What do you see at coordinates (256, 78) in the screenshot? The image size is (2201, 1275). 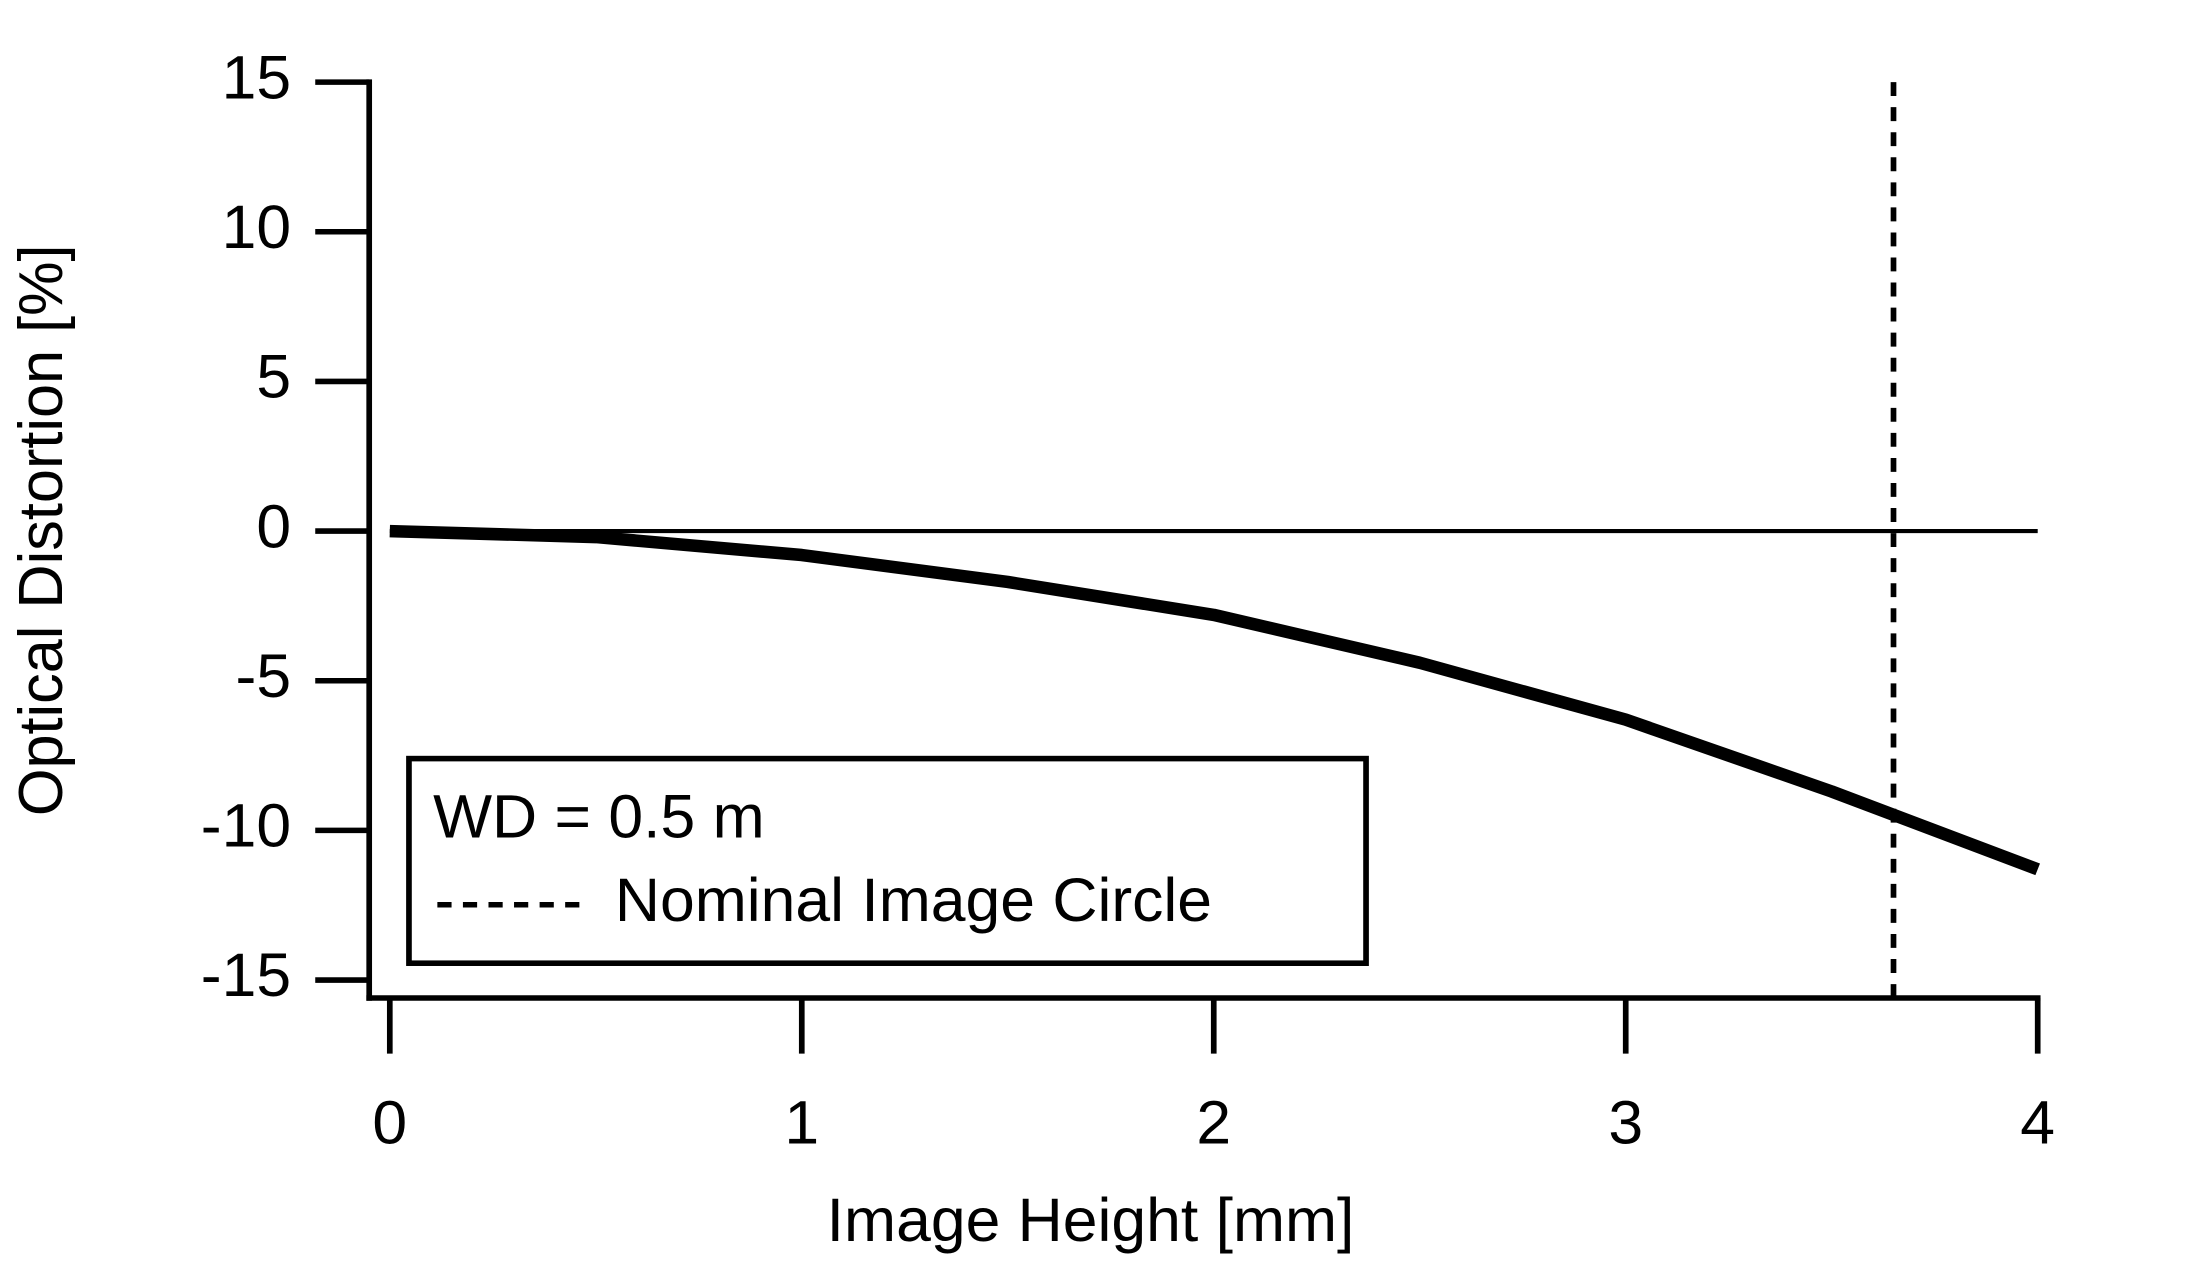 I see `y-tick-label: 15` at bounding box center [256, 78].